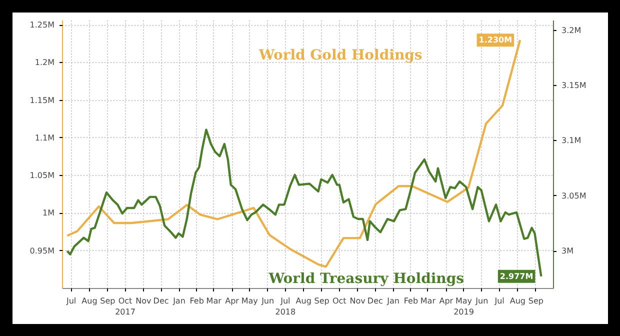 The width and height of the screenshot is (620, 336). What do you see at coordinates (340, 55) in the screenshot?
I see `text: World Gold Holdings` at bounding box center [340, 55].